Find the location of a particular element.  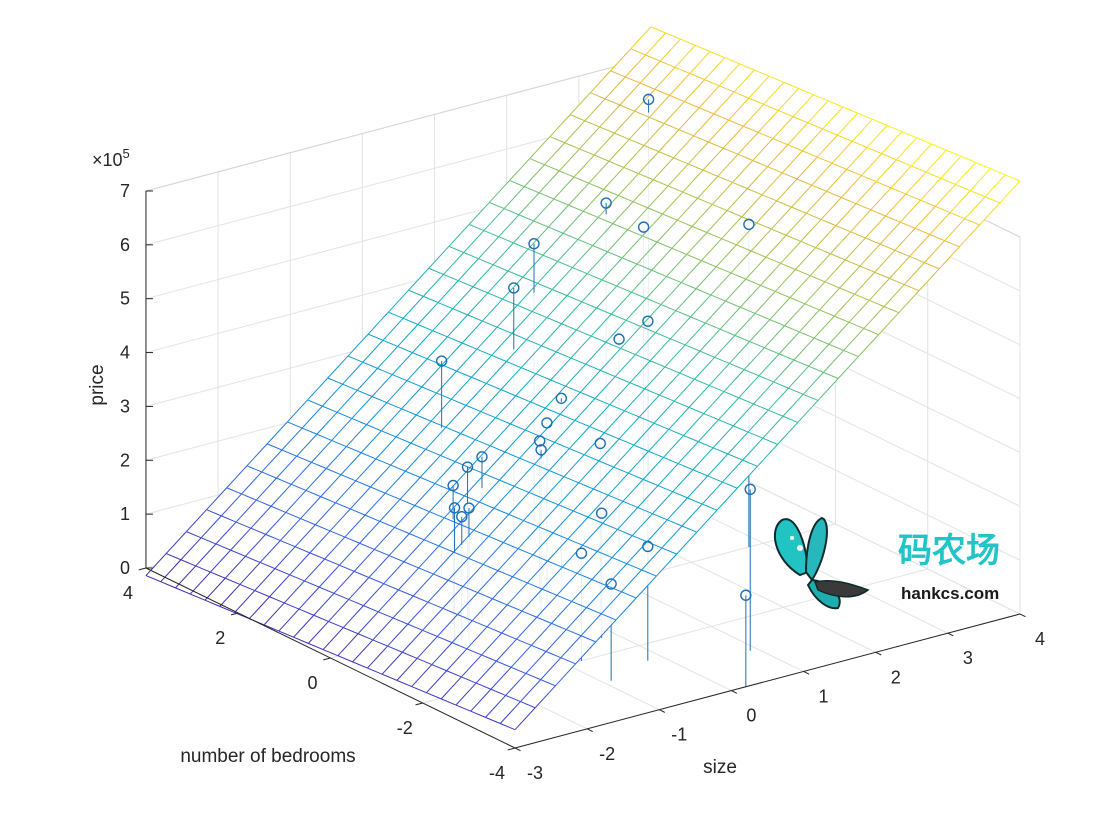

x-tick-label: 2 is located at coordinates (896, 677).